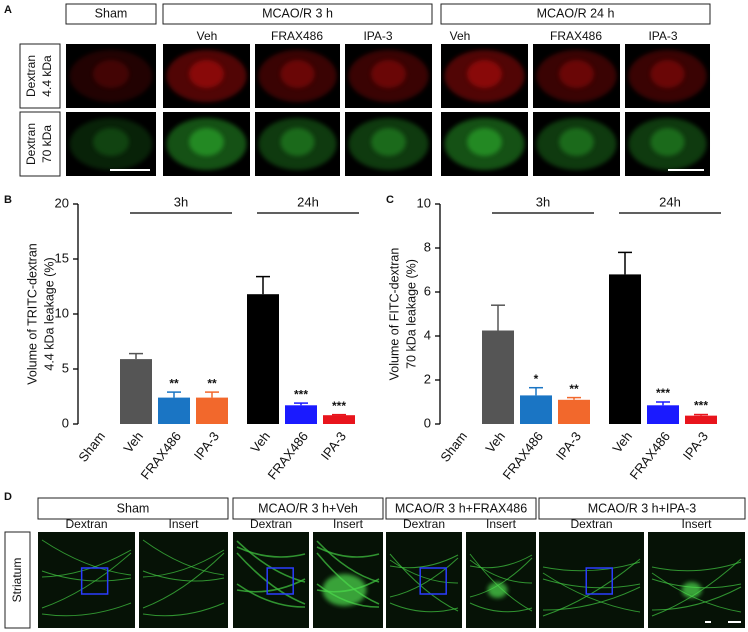  Describe the element at coordinates (47, 76) in the screenshot. I see `row-label: 4.4 kDa` at that location.